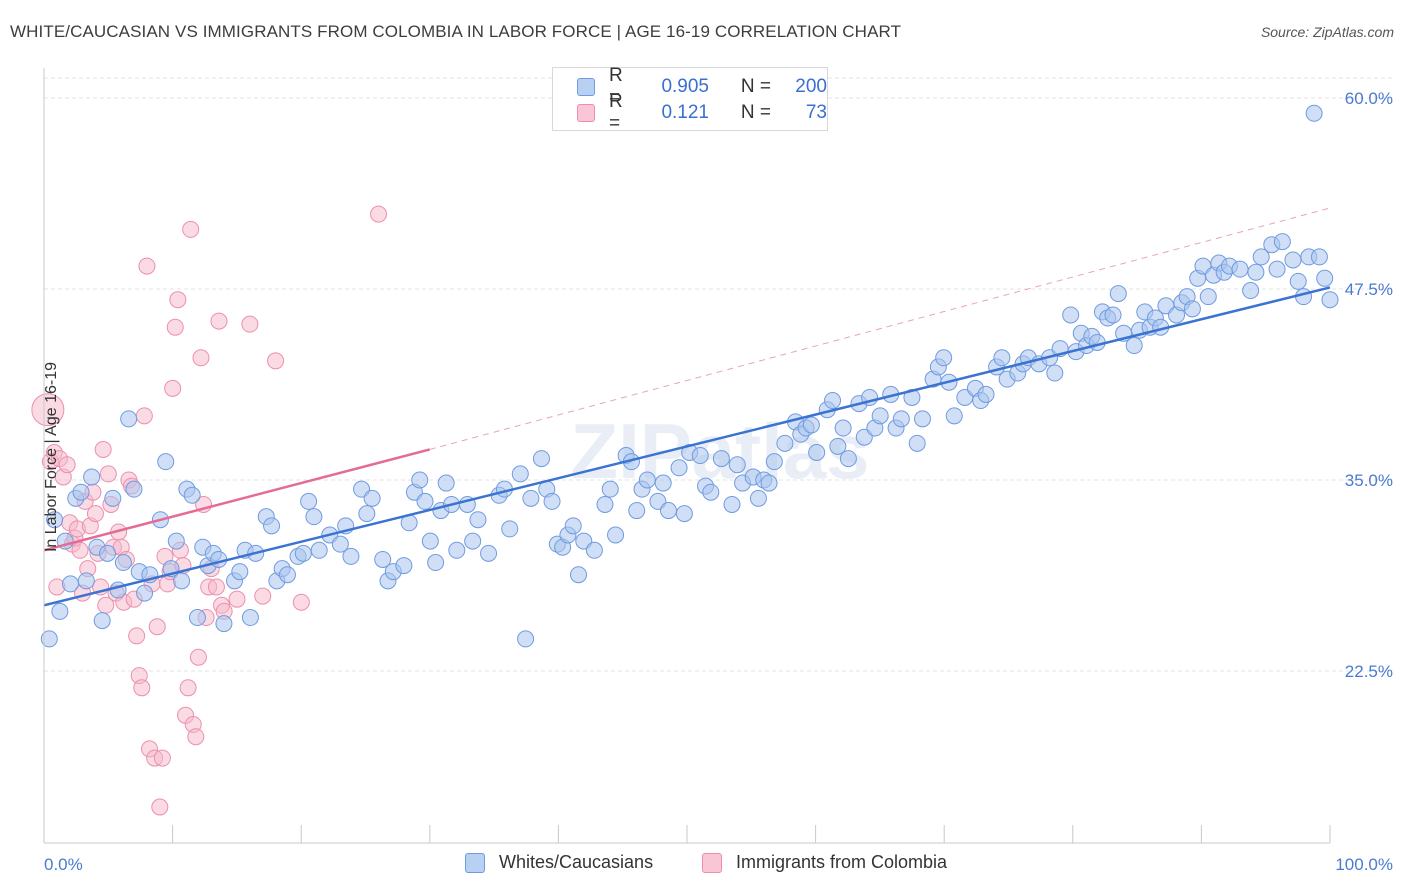  I want to click on legend-row-whites: R = 0.905 N = 200, so click(702, 86).